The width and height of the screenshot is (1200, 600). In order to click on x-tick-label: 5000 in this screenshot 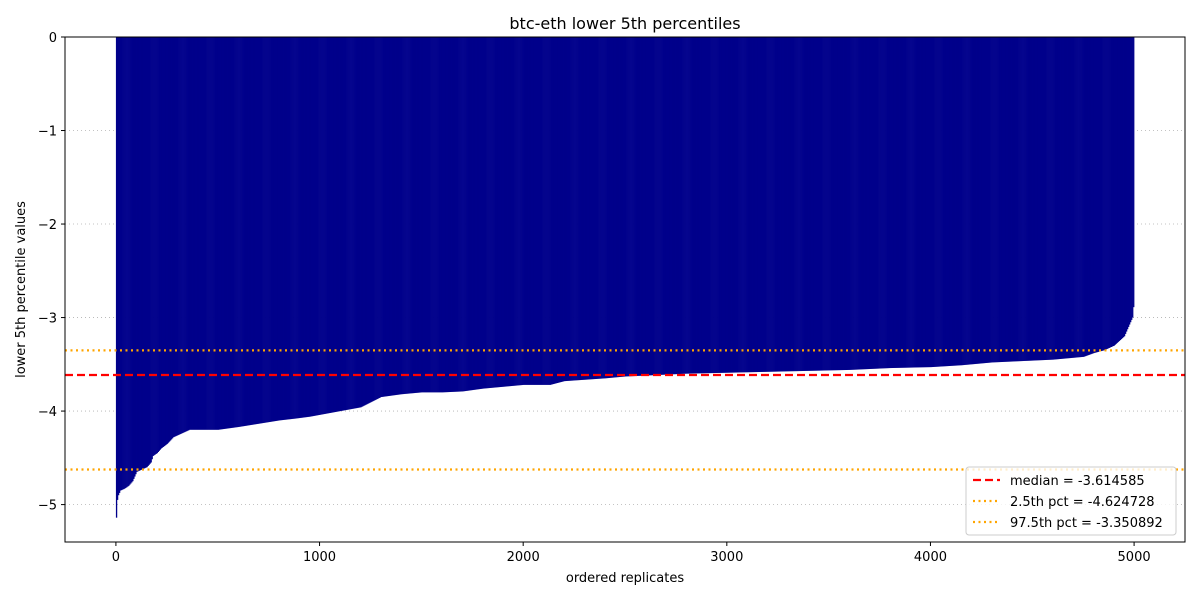, I will do `click(1134, 557)`.